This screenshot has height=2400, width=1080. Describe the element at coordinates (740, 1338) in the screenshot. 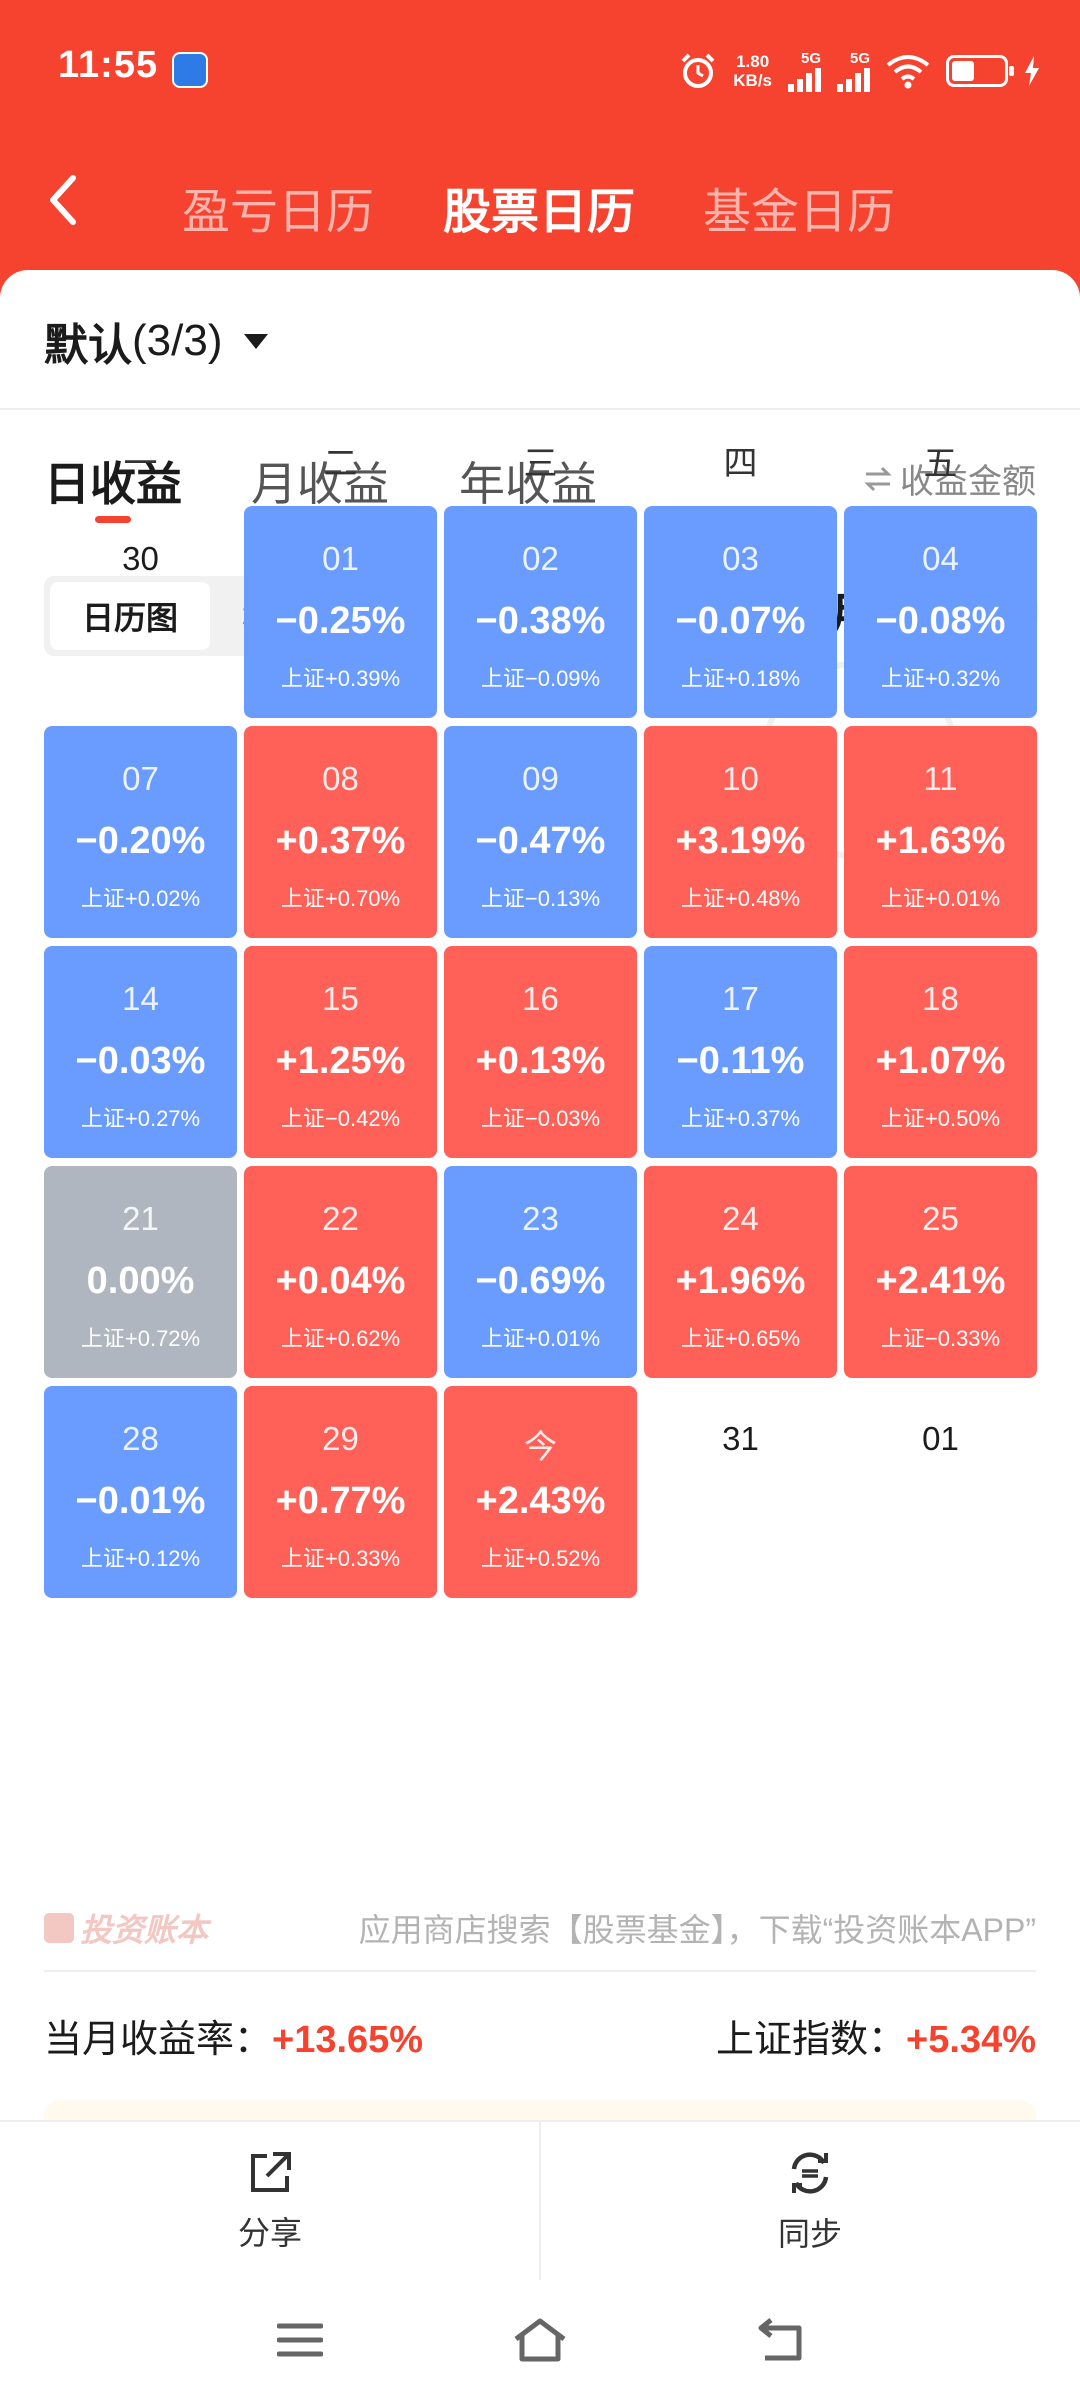

I see `index-return: 上证+0.65%` at that location.